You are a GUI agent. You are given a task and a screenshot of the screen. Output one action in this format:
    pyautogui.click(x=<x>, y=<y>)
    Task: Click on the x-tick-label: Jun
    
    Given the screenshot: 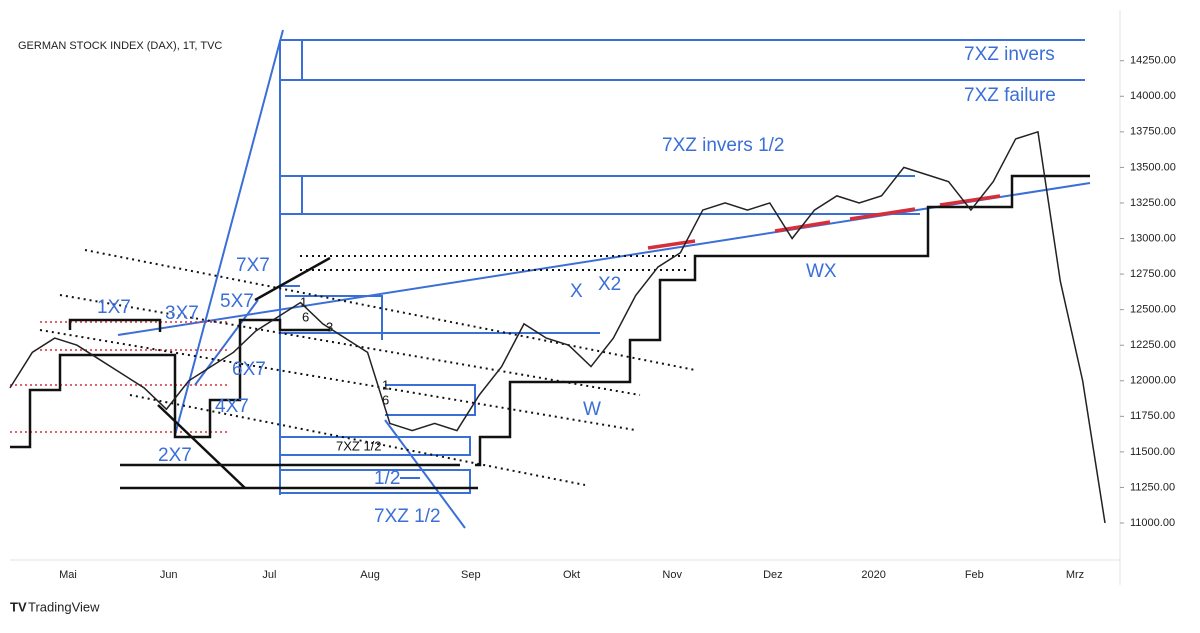 What is the action you would take?
    pyautogui.click(x=169, y=575)
    